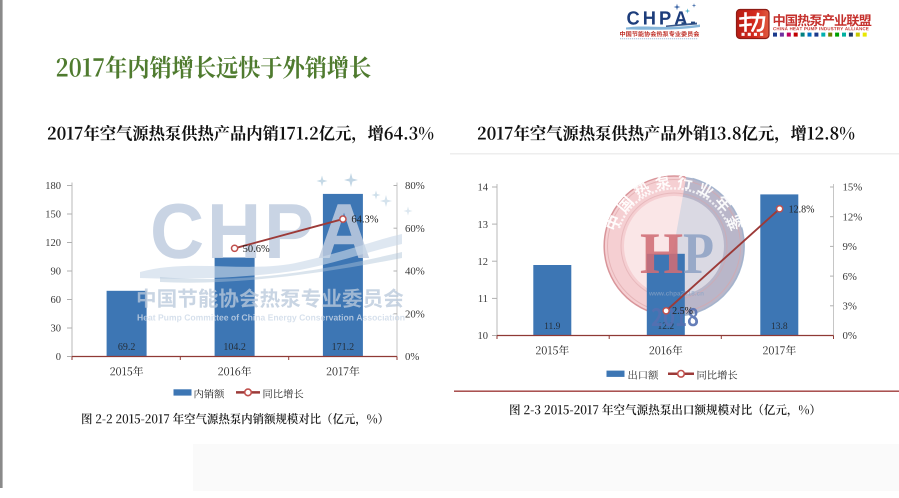 This screenshot has height=498, width=899. Describe the element at coordinates (665, 327) in the screenshot. I see `svg-text: 12.2` at that location.